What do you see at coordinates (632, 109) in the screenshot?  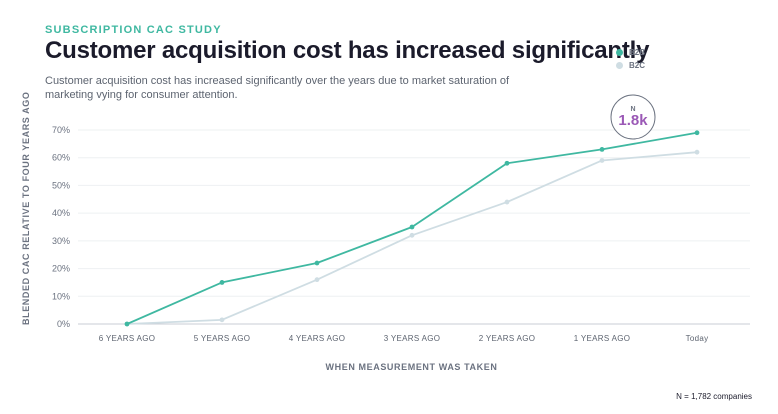 I see `annotation-label: N` at bounding box center [632, 109].